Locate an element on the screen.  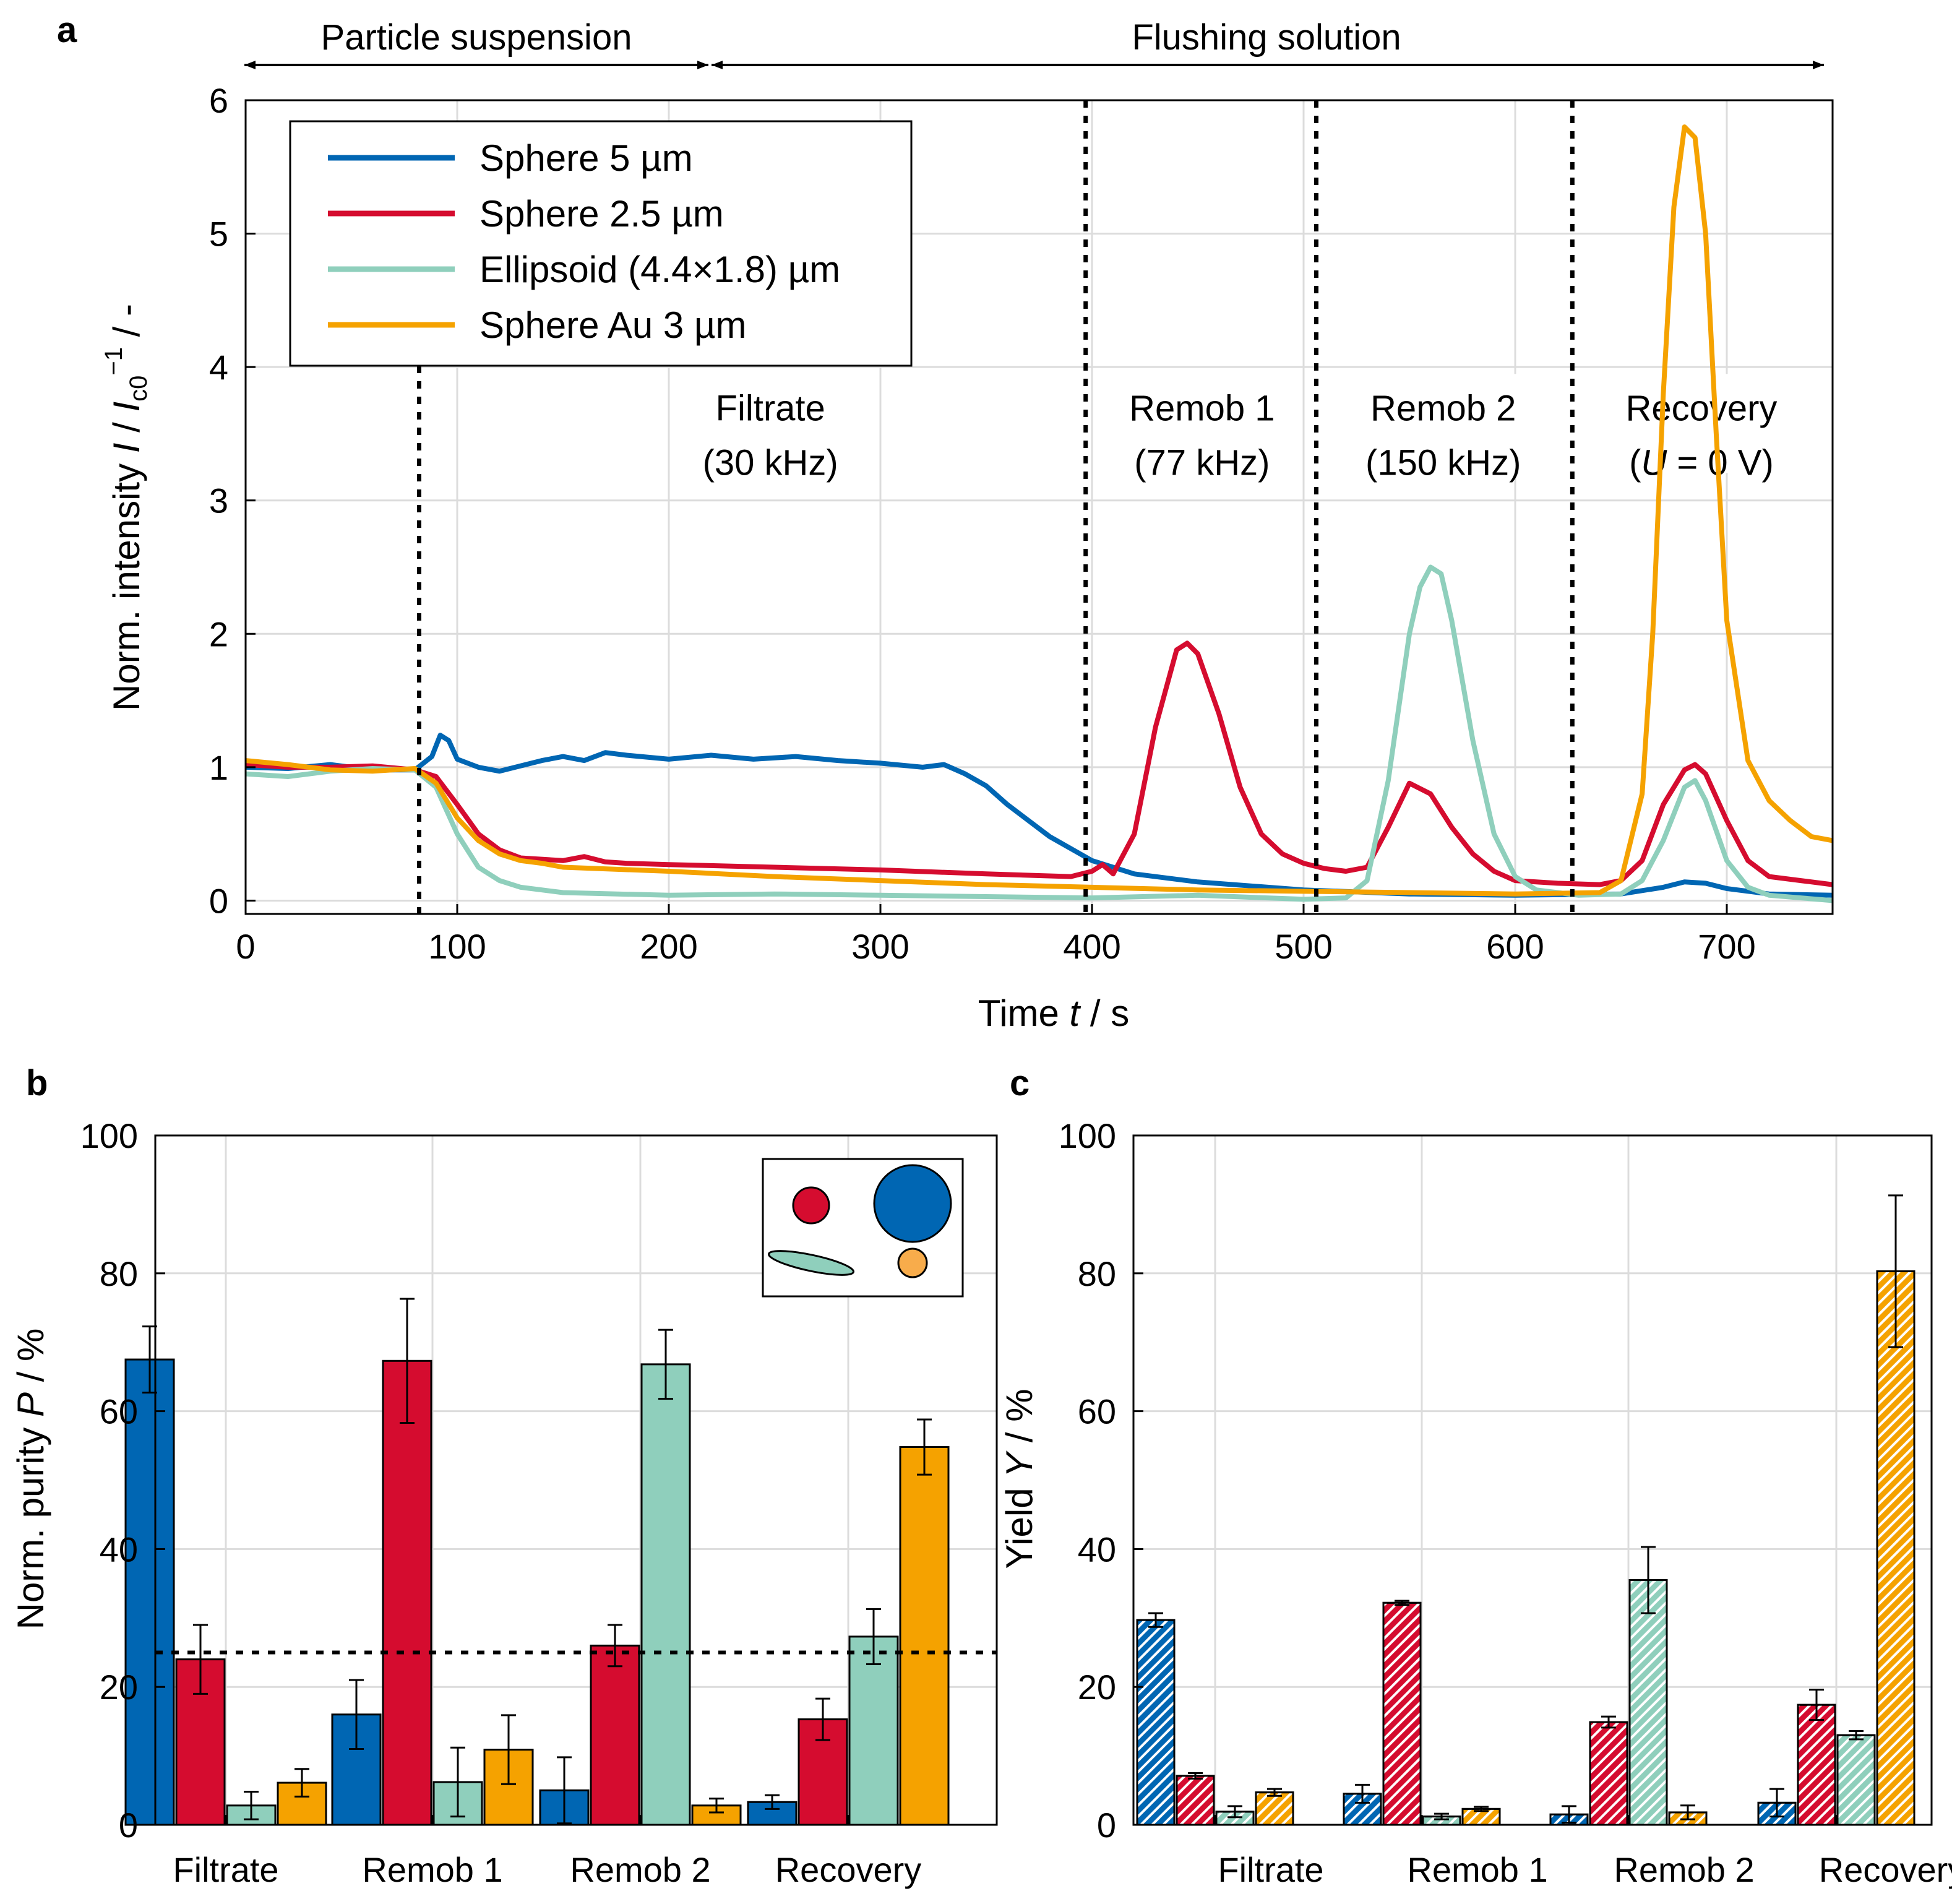
phase-arrows: Particle suspension Flushing solution is located at coordinates (1034, 43).